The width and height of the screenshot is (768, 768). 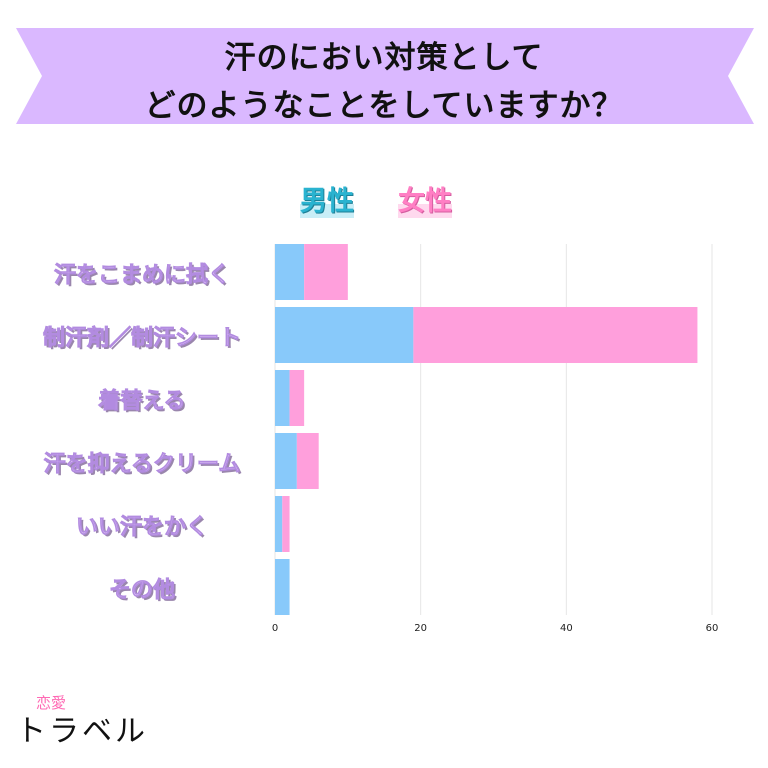 I want to click on legend-male-label: 男性, so click(x=327, y=201).